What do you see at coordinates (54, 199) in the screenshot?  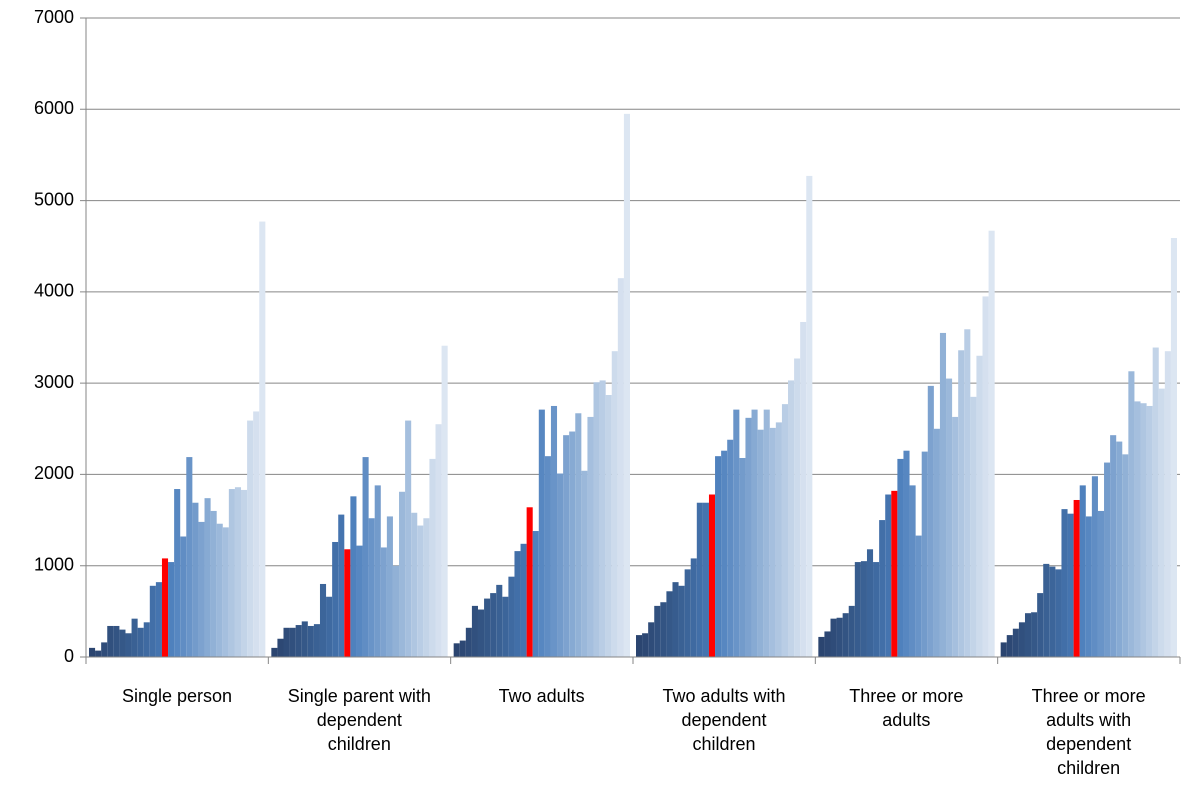 I see `y-tick-label: 5000` at bounding box center [54, 199].